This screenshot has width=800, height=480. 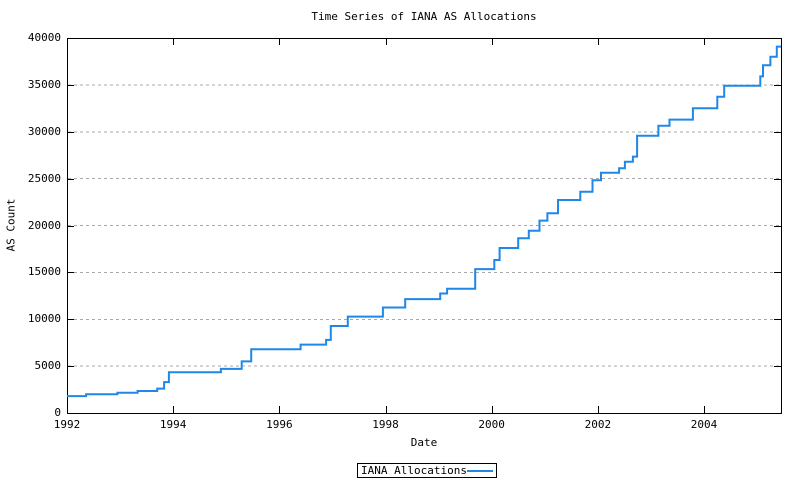 I want to click on x-tick-label: 1996, so click(x=279, y=424).